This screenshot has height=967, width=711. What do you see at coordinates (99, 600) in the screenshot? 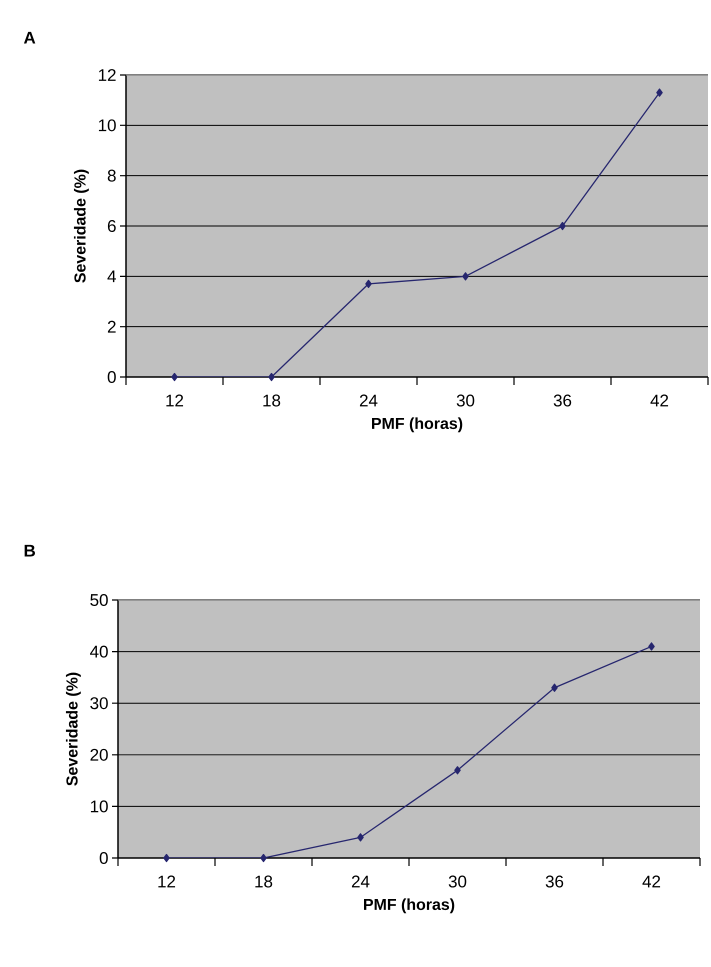
I see `y-tick-label: 50` at bounding box center [99, 600].